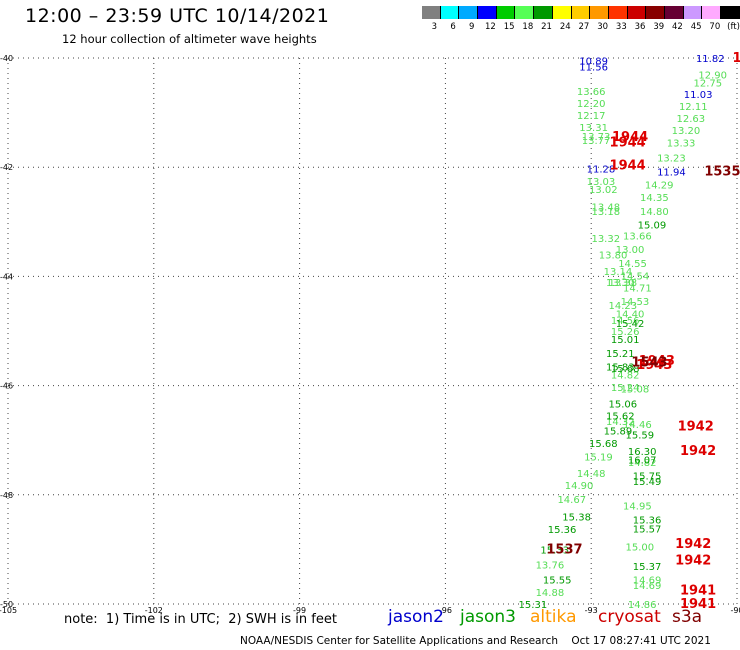 This screenshot has width=740, height=650. I want to click on data-label: 13.31, so click(593, 128).